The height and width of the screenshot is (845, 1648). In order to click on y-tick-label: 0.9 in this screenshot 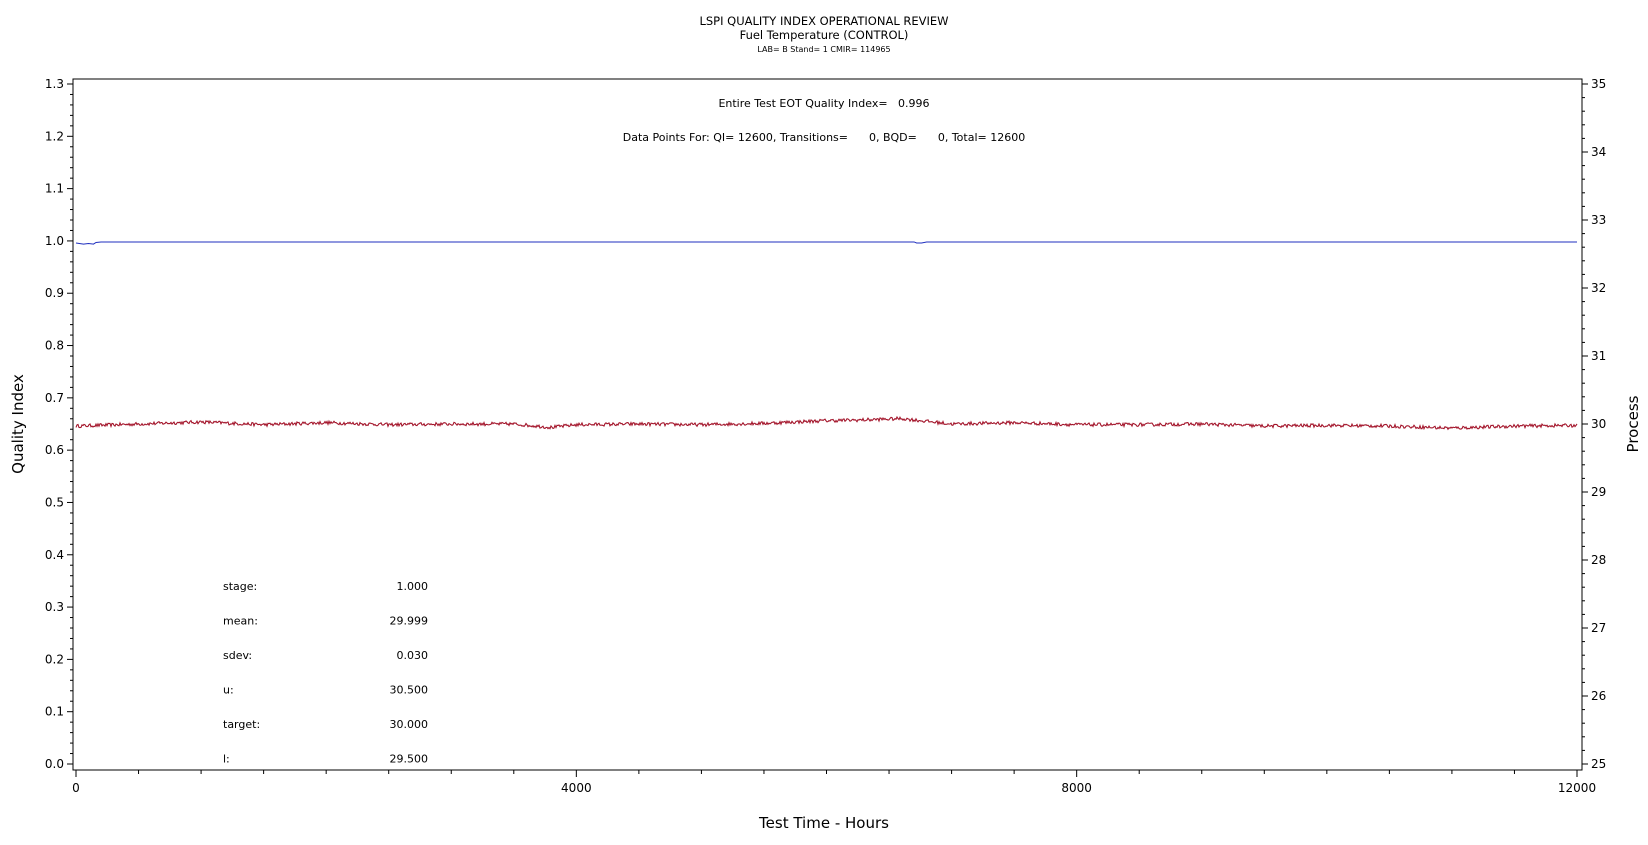, I will do `click(54, 293)`.